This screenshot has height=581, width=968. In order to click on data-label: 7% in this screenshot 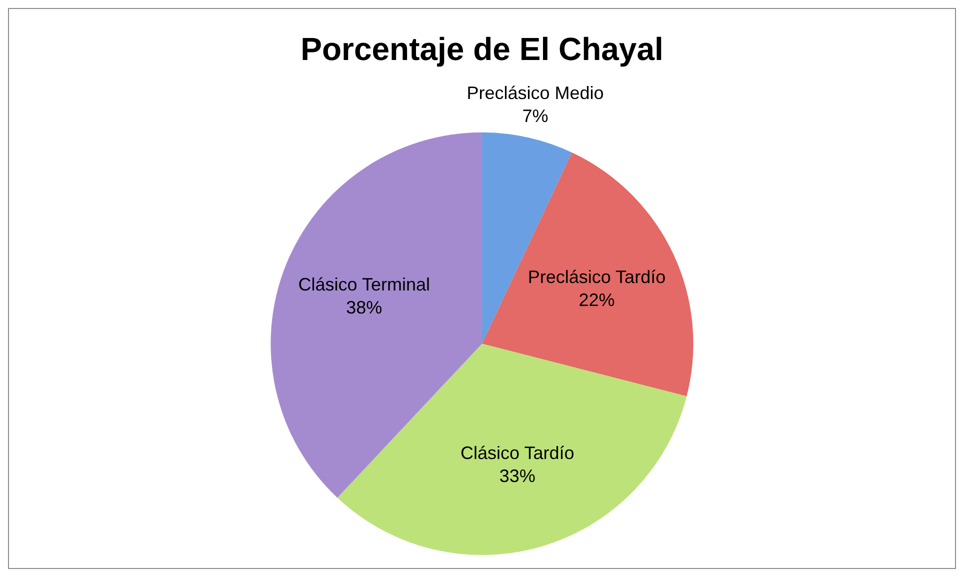, I will do `click(535, 116)`.